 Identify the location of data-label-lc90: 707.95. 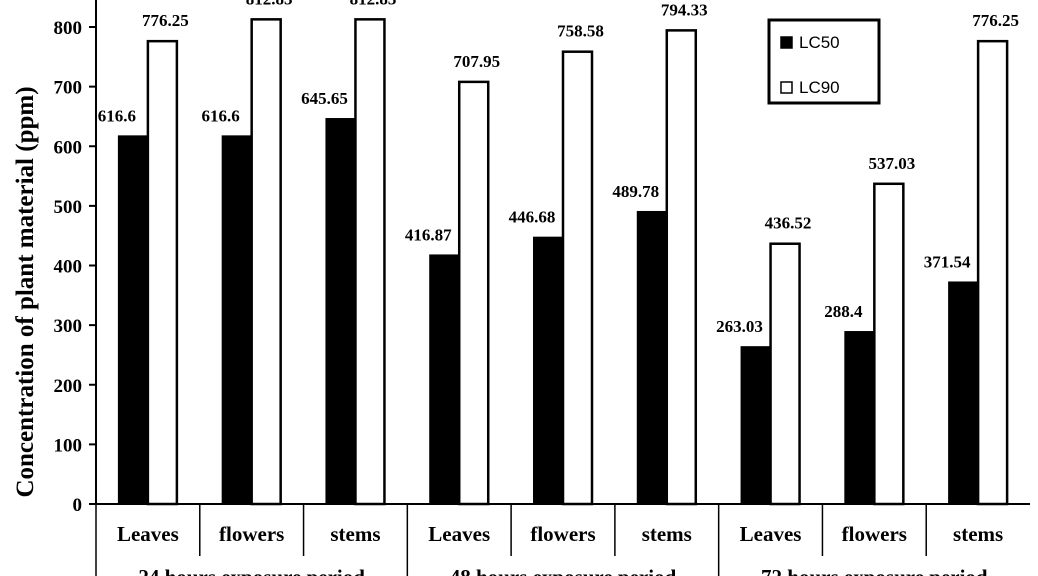
(476, 61).